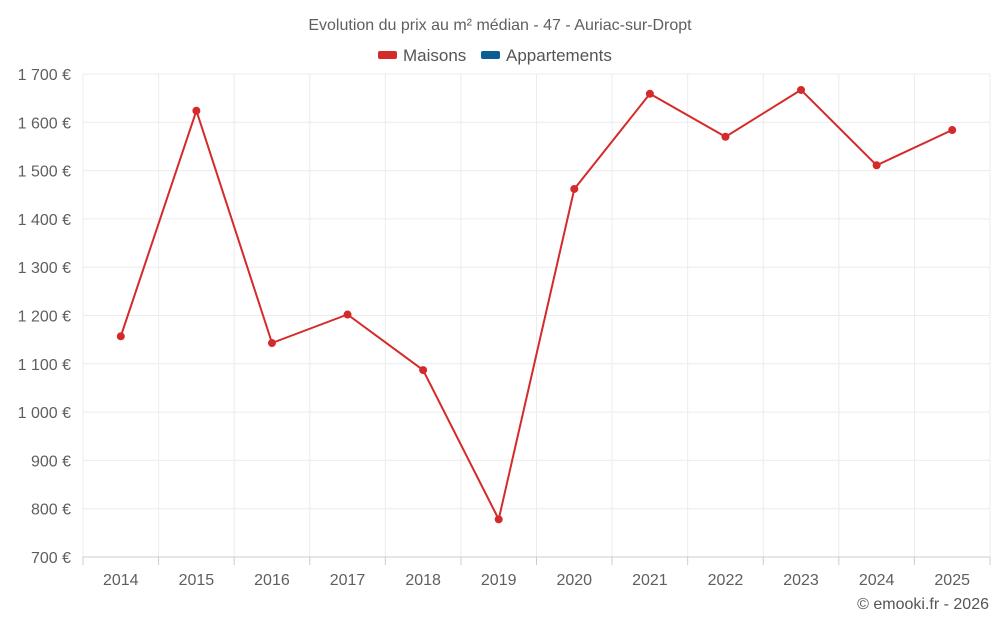  What do you see at coordinates (876, 165) in the screenshot?
I see `data-point: 2024: 1511` at bounding box center [876, 165].